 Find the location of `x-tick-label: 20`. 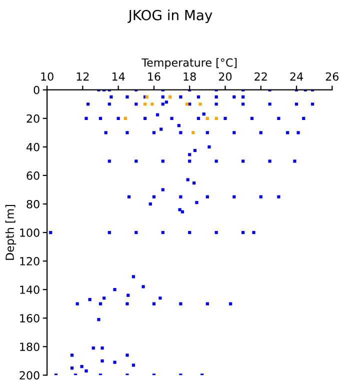

x-tick-label: 20 is located at coordinates (225, 76).